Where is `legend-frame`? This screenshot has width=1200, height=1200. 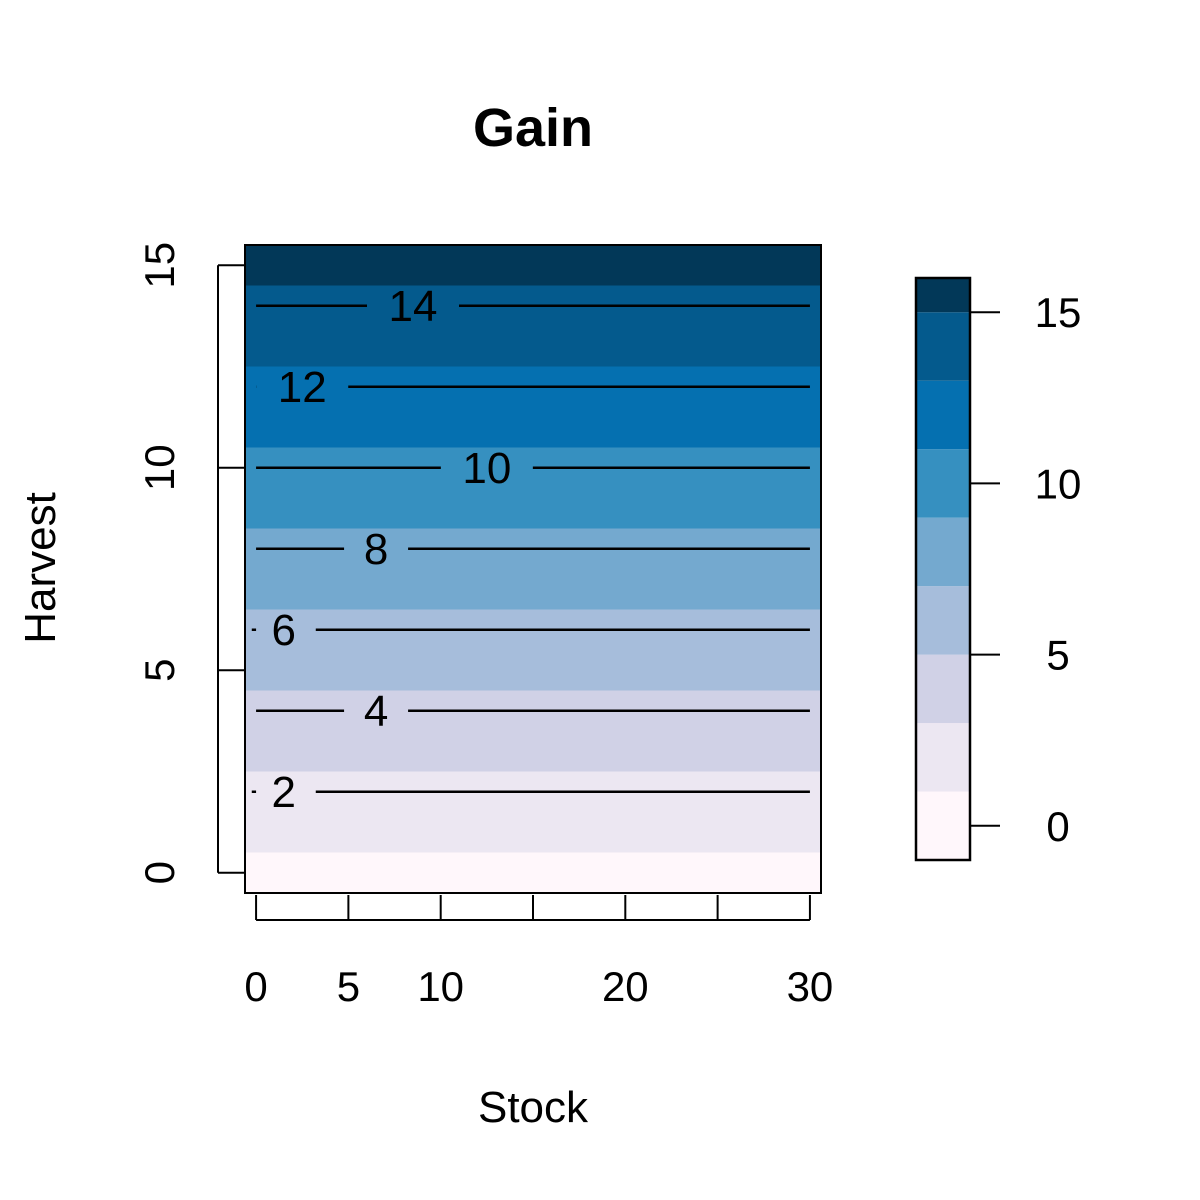
legend-frame is located at coordinates (943, 569).